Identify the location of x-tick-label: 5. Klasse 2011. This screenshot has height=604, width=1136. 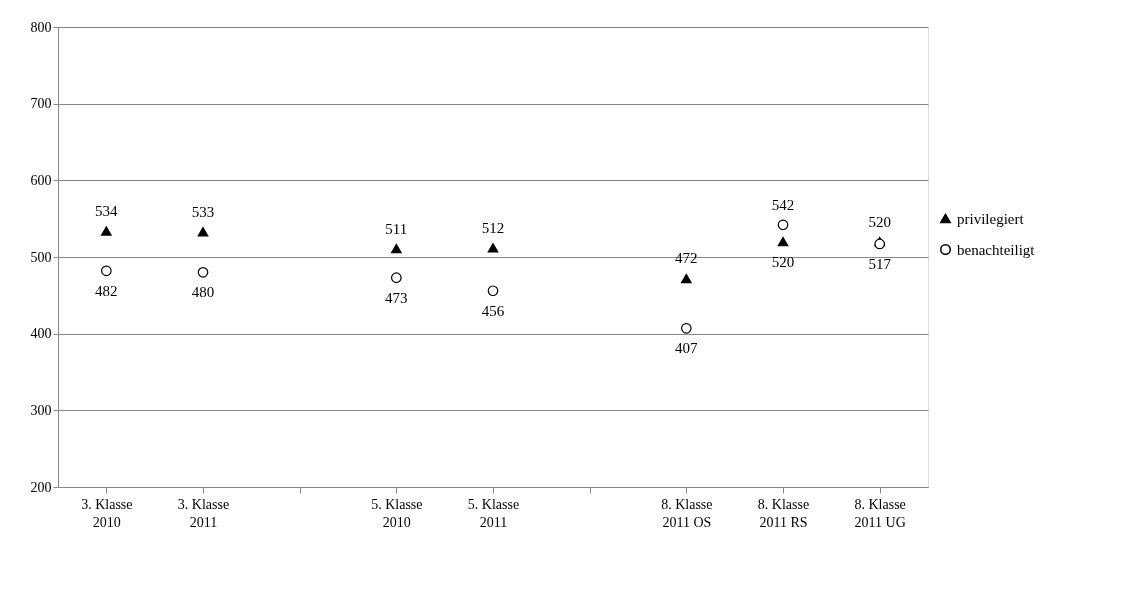
(493, 513).